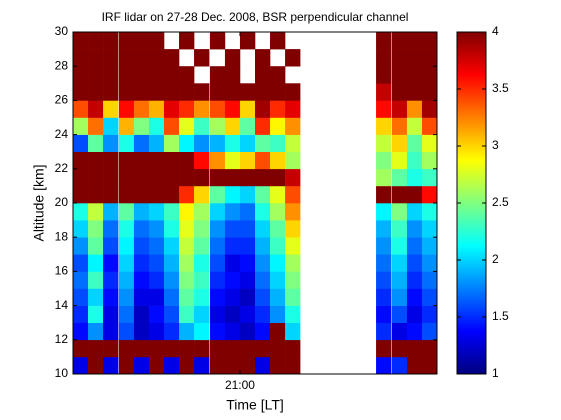 The height and width of the screenshot is (420, 561). Describe the element at coordinates (62, 202) in the screenshot. I see `y-tick-label: 20` at that location.